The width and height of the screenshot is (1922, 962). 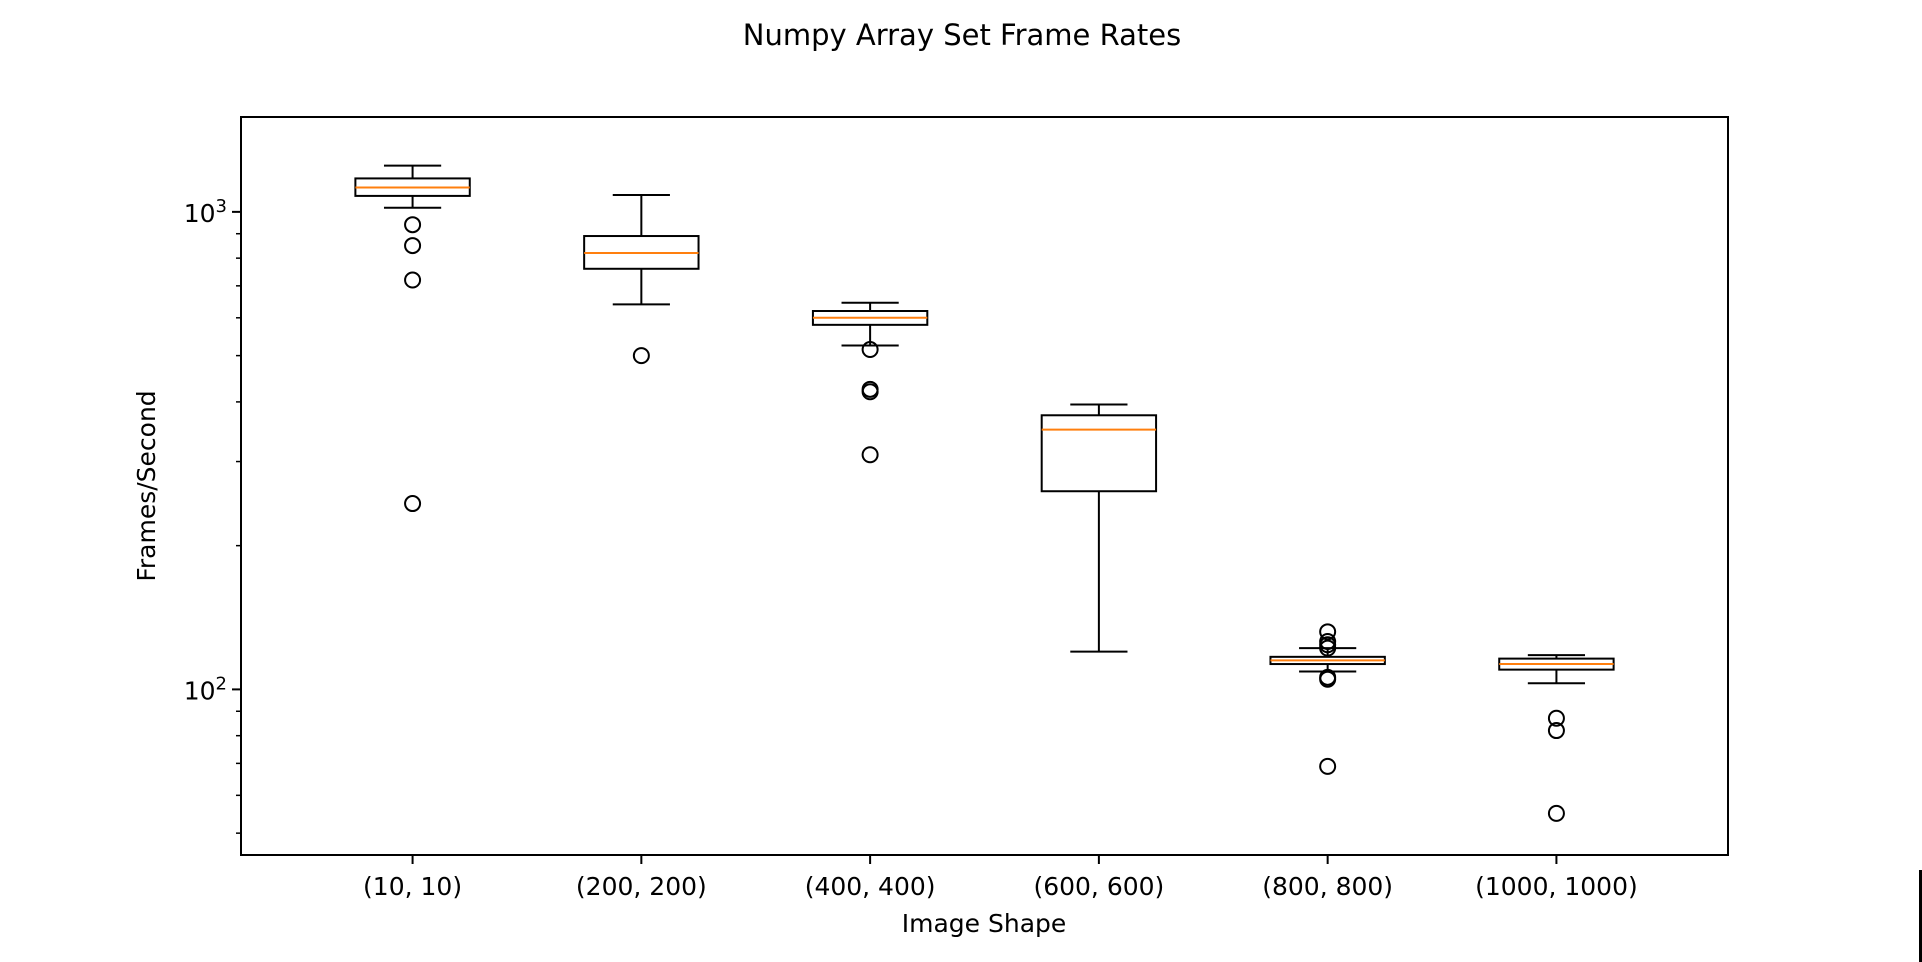 I want to click on window-edge, so click(x=1920, y=916).